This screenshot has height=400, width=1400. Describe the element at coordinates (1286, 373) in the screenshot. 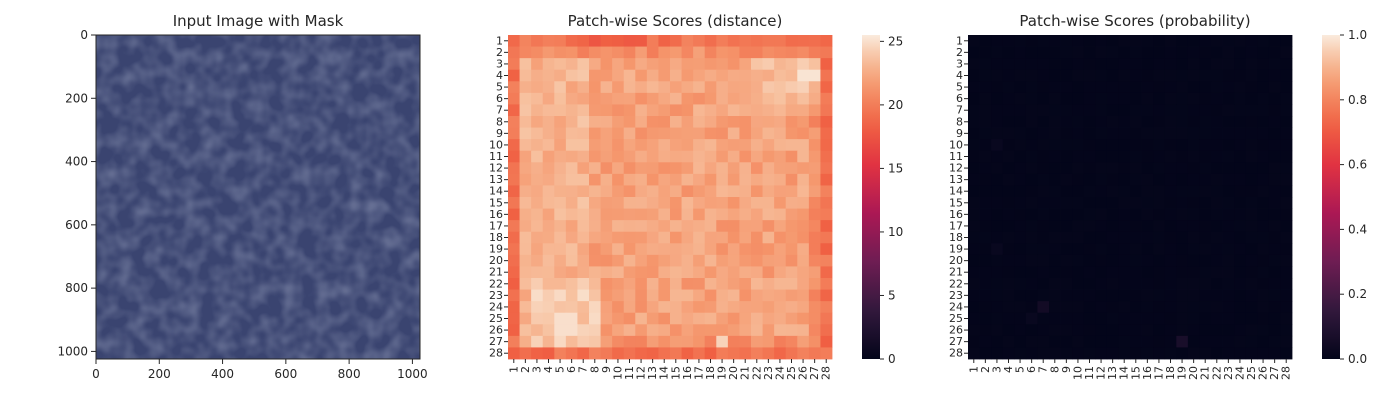

I see `probability-col-label: 28` at that location.